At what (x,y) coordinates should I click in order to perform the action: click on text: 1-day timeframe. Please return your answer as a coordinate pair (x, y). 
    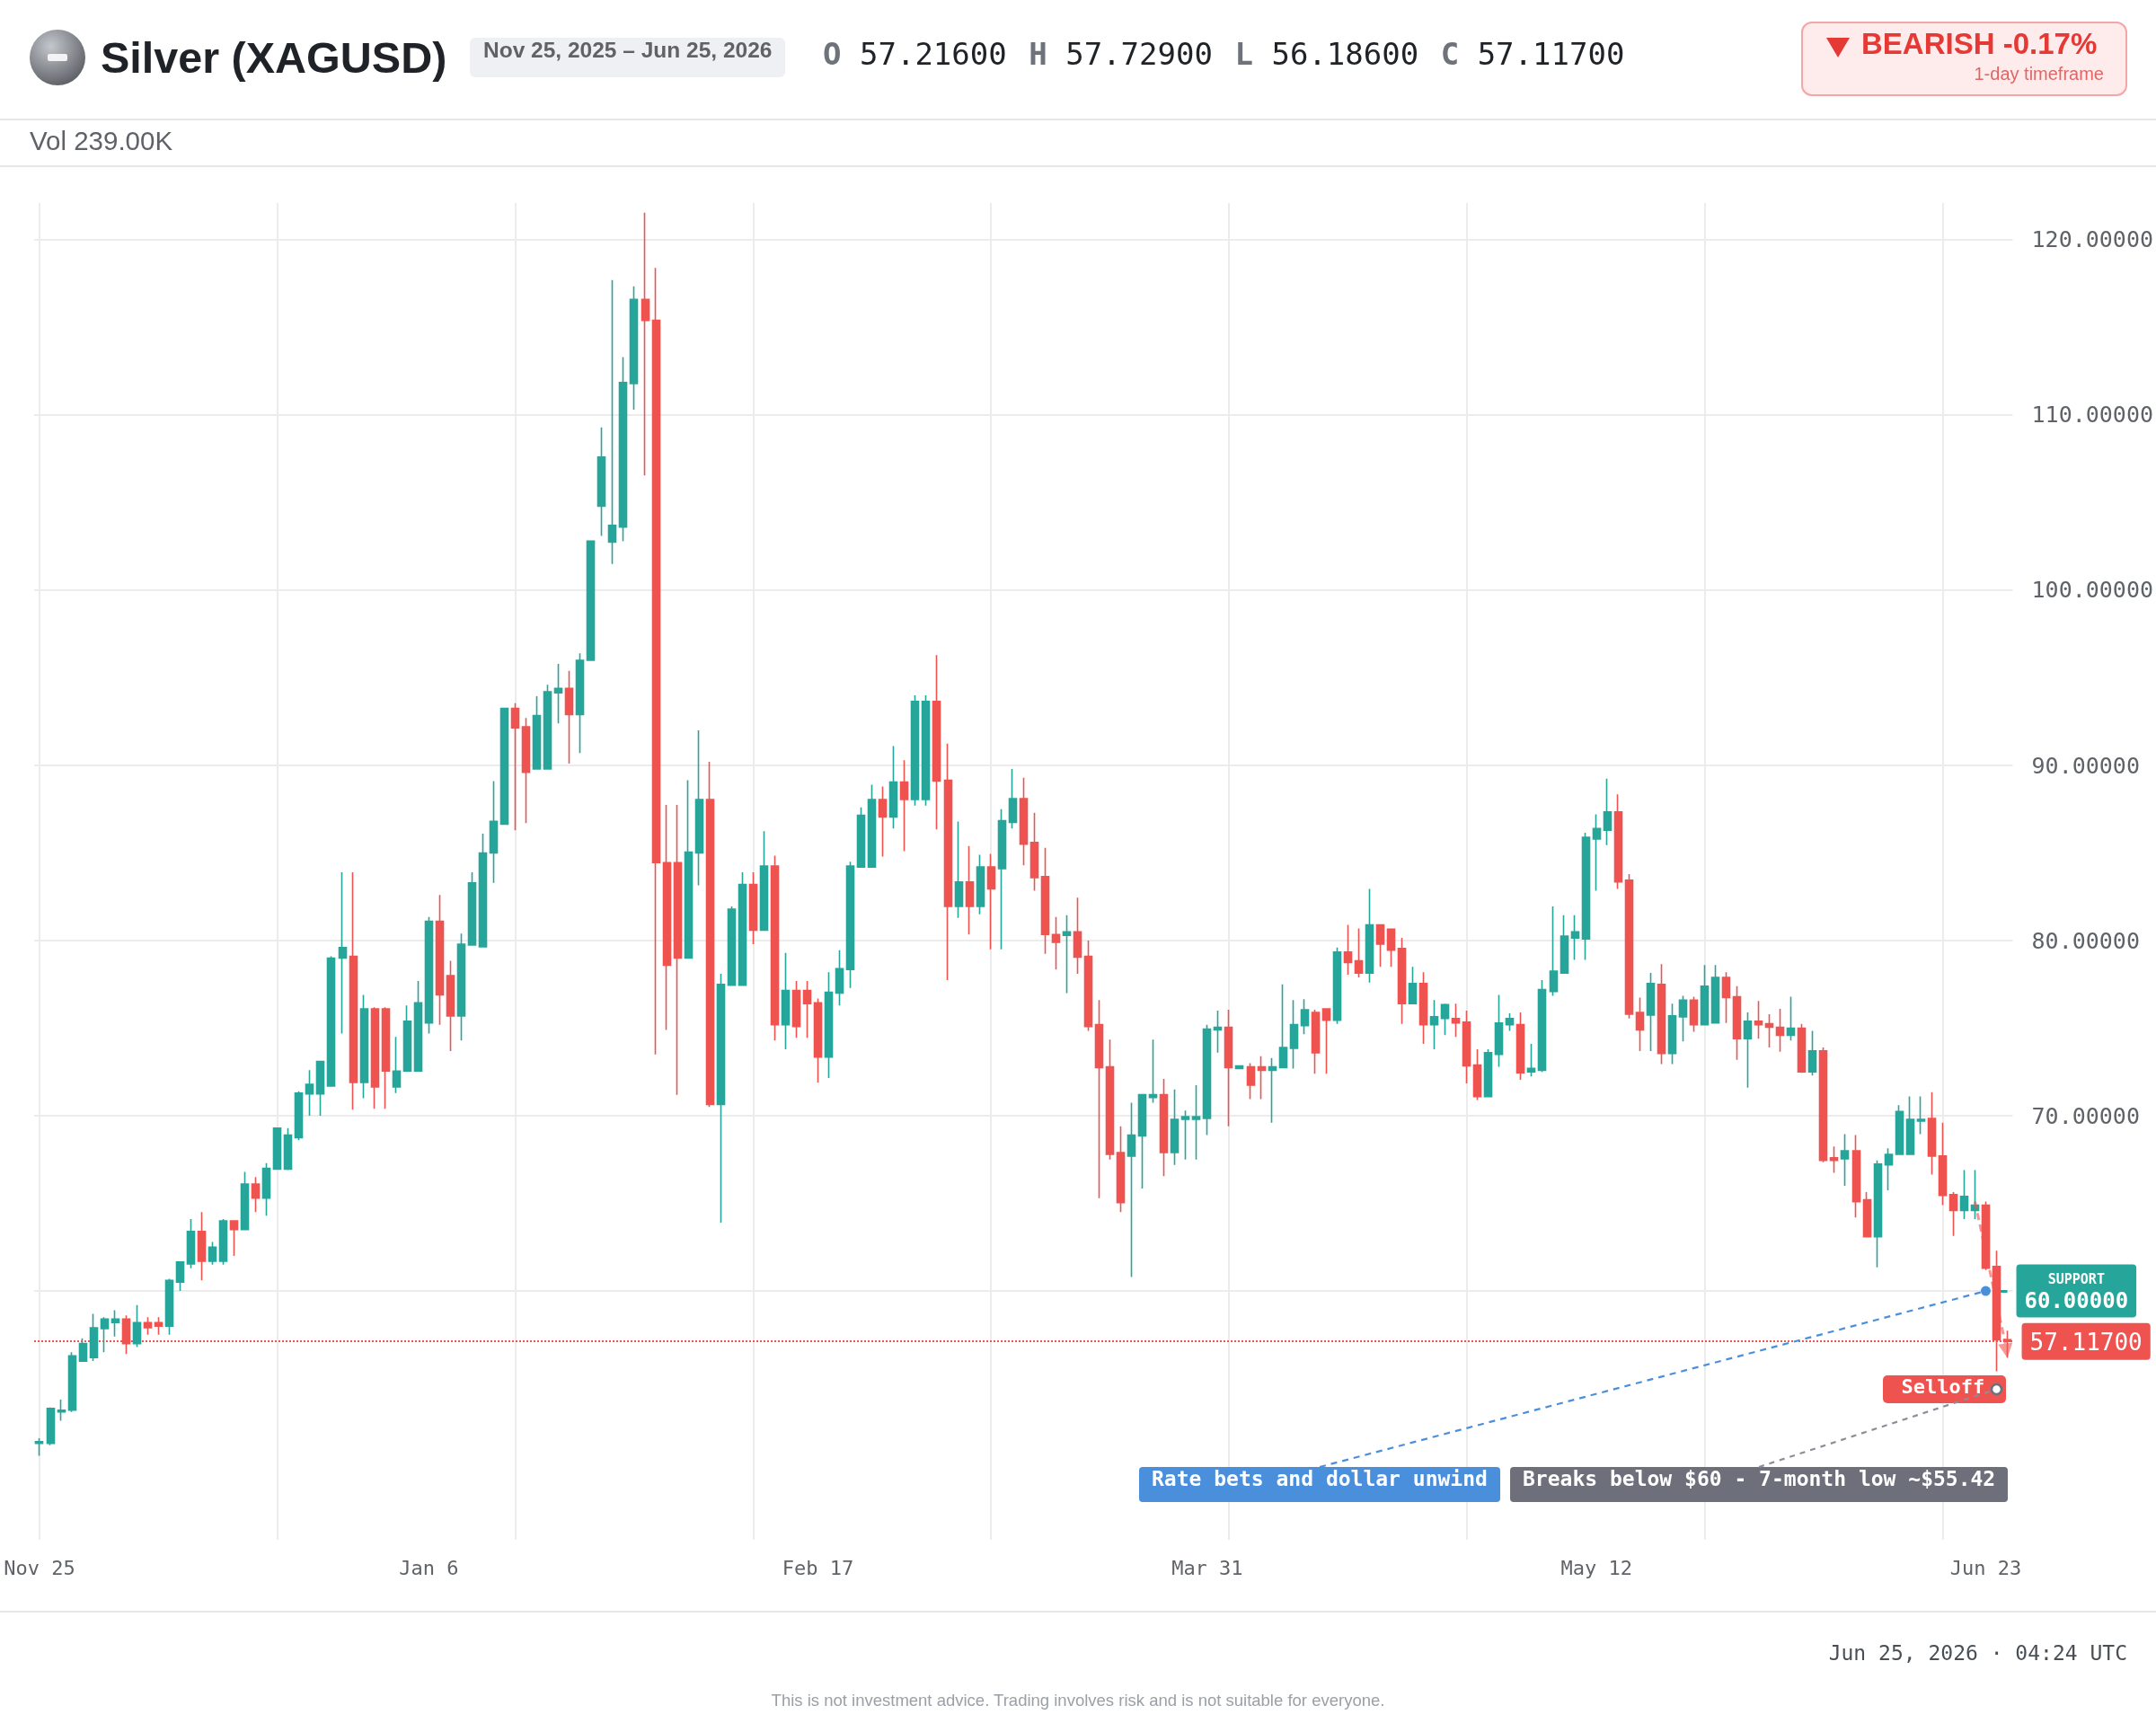
    Looking at the image, I should click on (2039, 74).